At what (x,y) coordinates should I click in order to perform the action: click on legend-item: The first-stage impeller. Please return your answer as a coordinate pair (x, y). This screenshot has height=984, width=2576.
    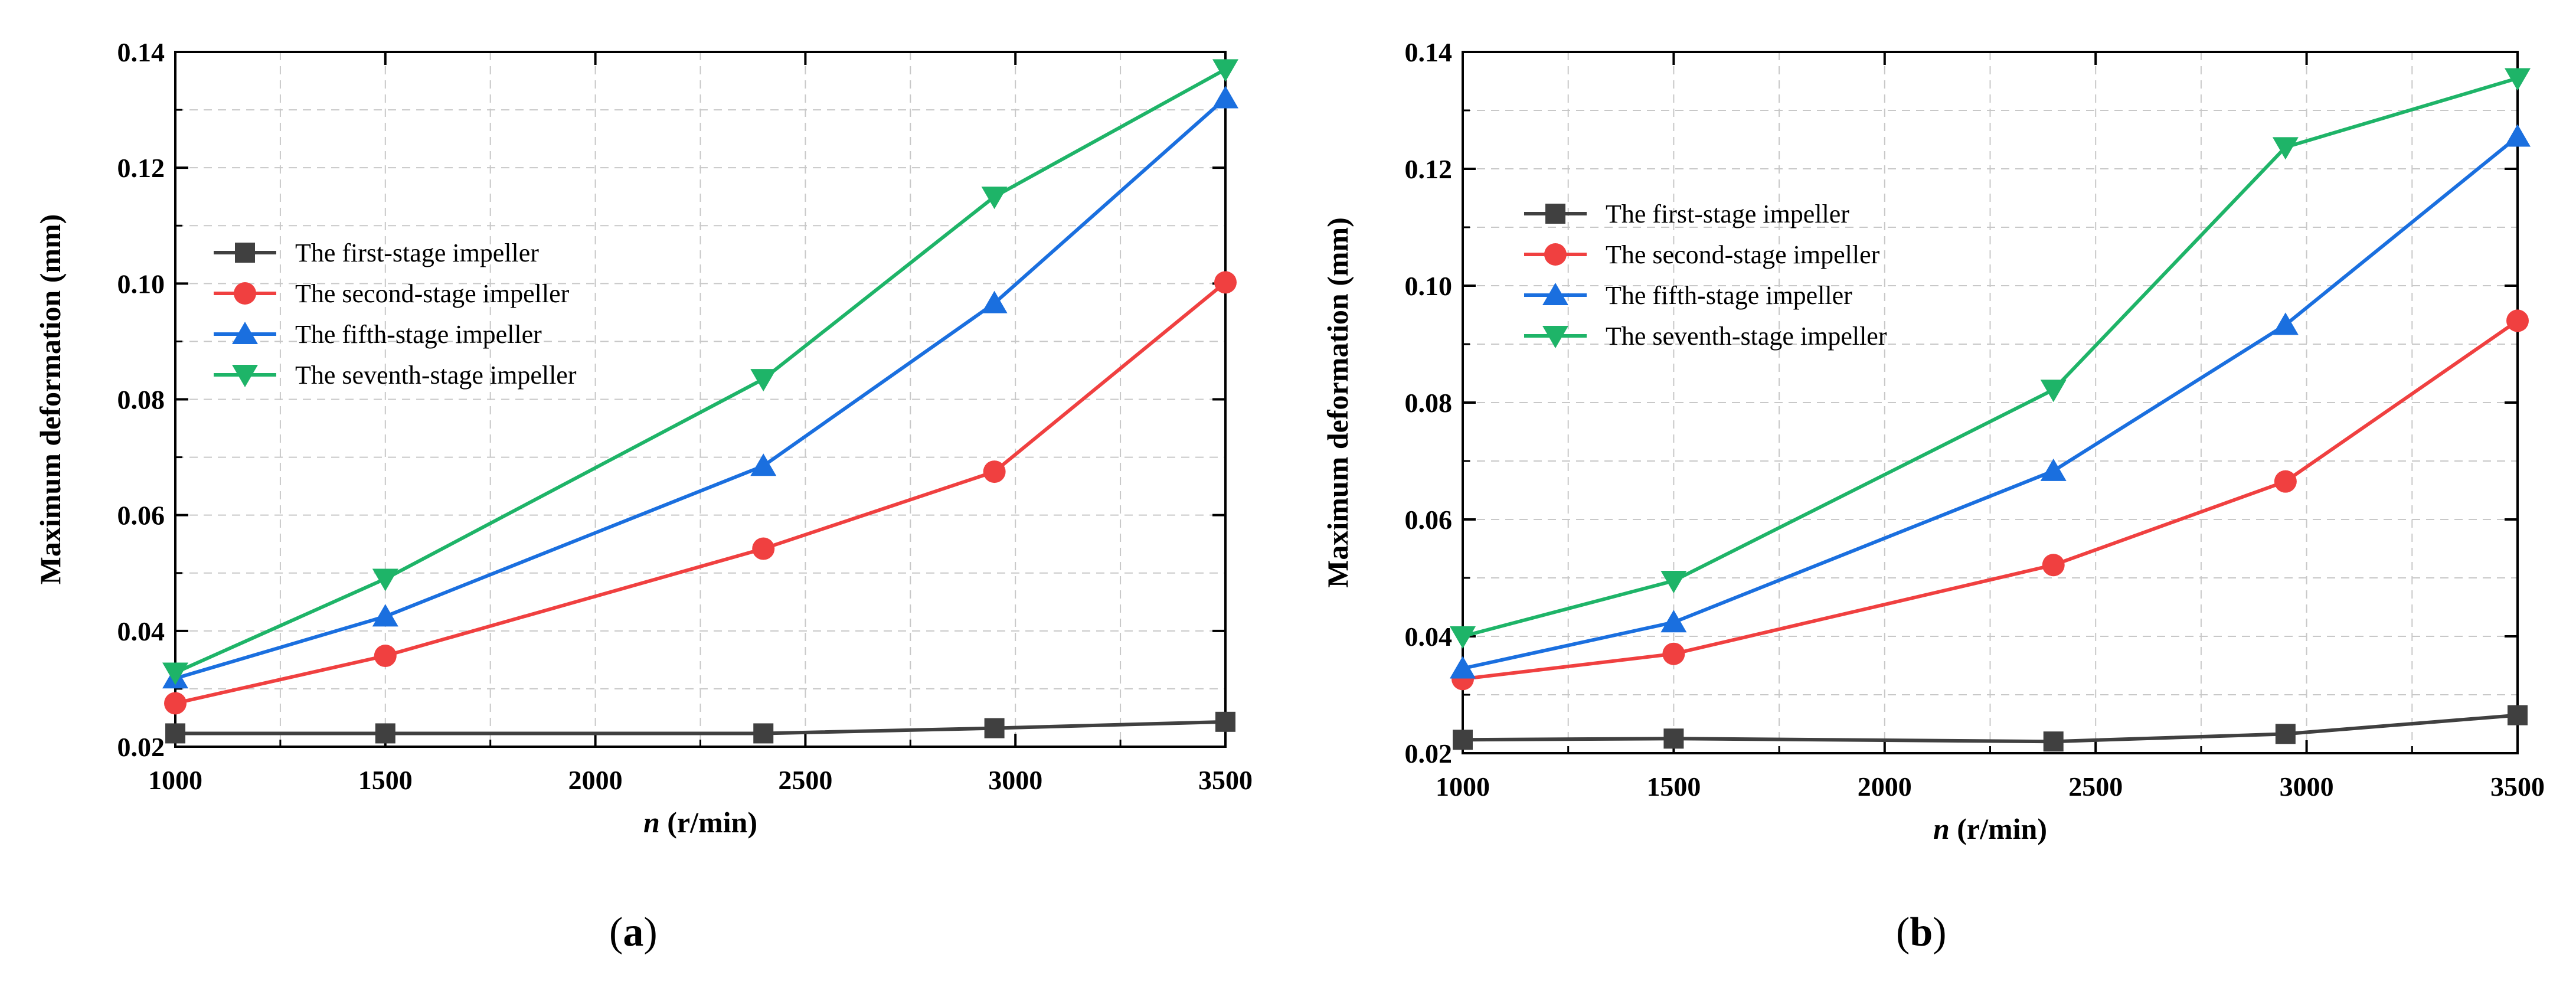
    Looking at the image, I should click on (376, 252).